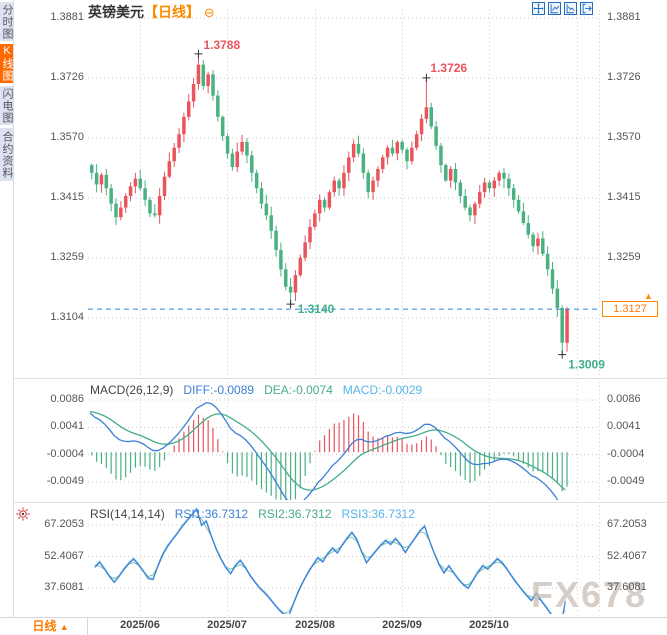 Image resolution: width=667 pixels, height=635 pixels. Describe the element at coordinates (64, 627) in the screenshot. I see `dropdown-arrow-icon: ▲` at that location.